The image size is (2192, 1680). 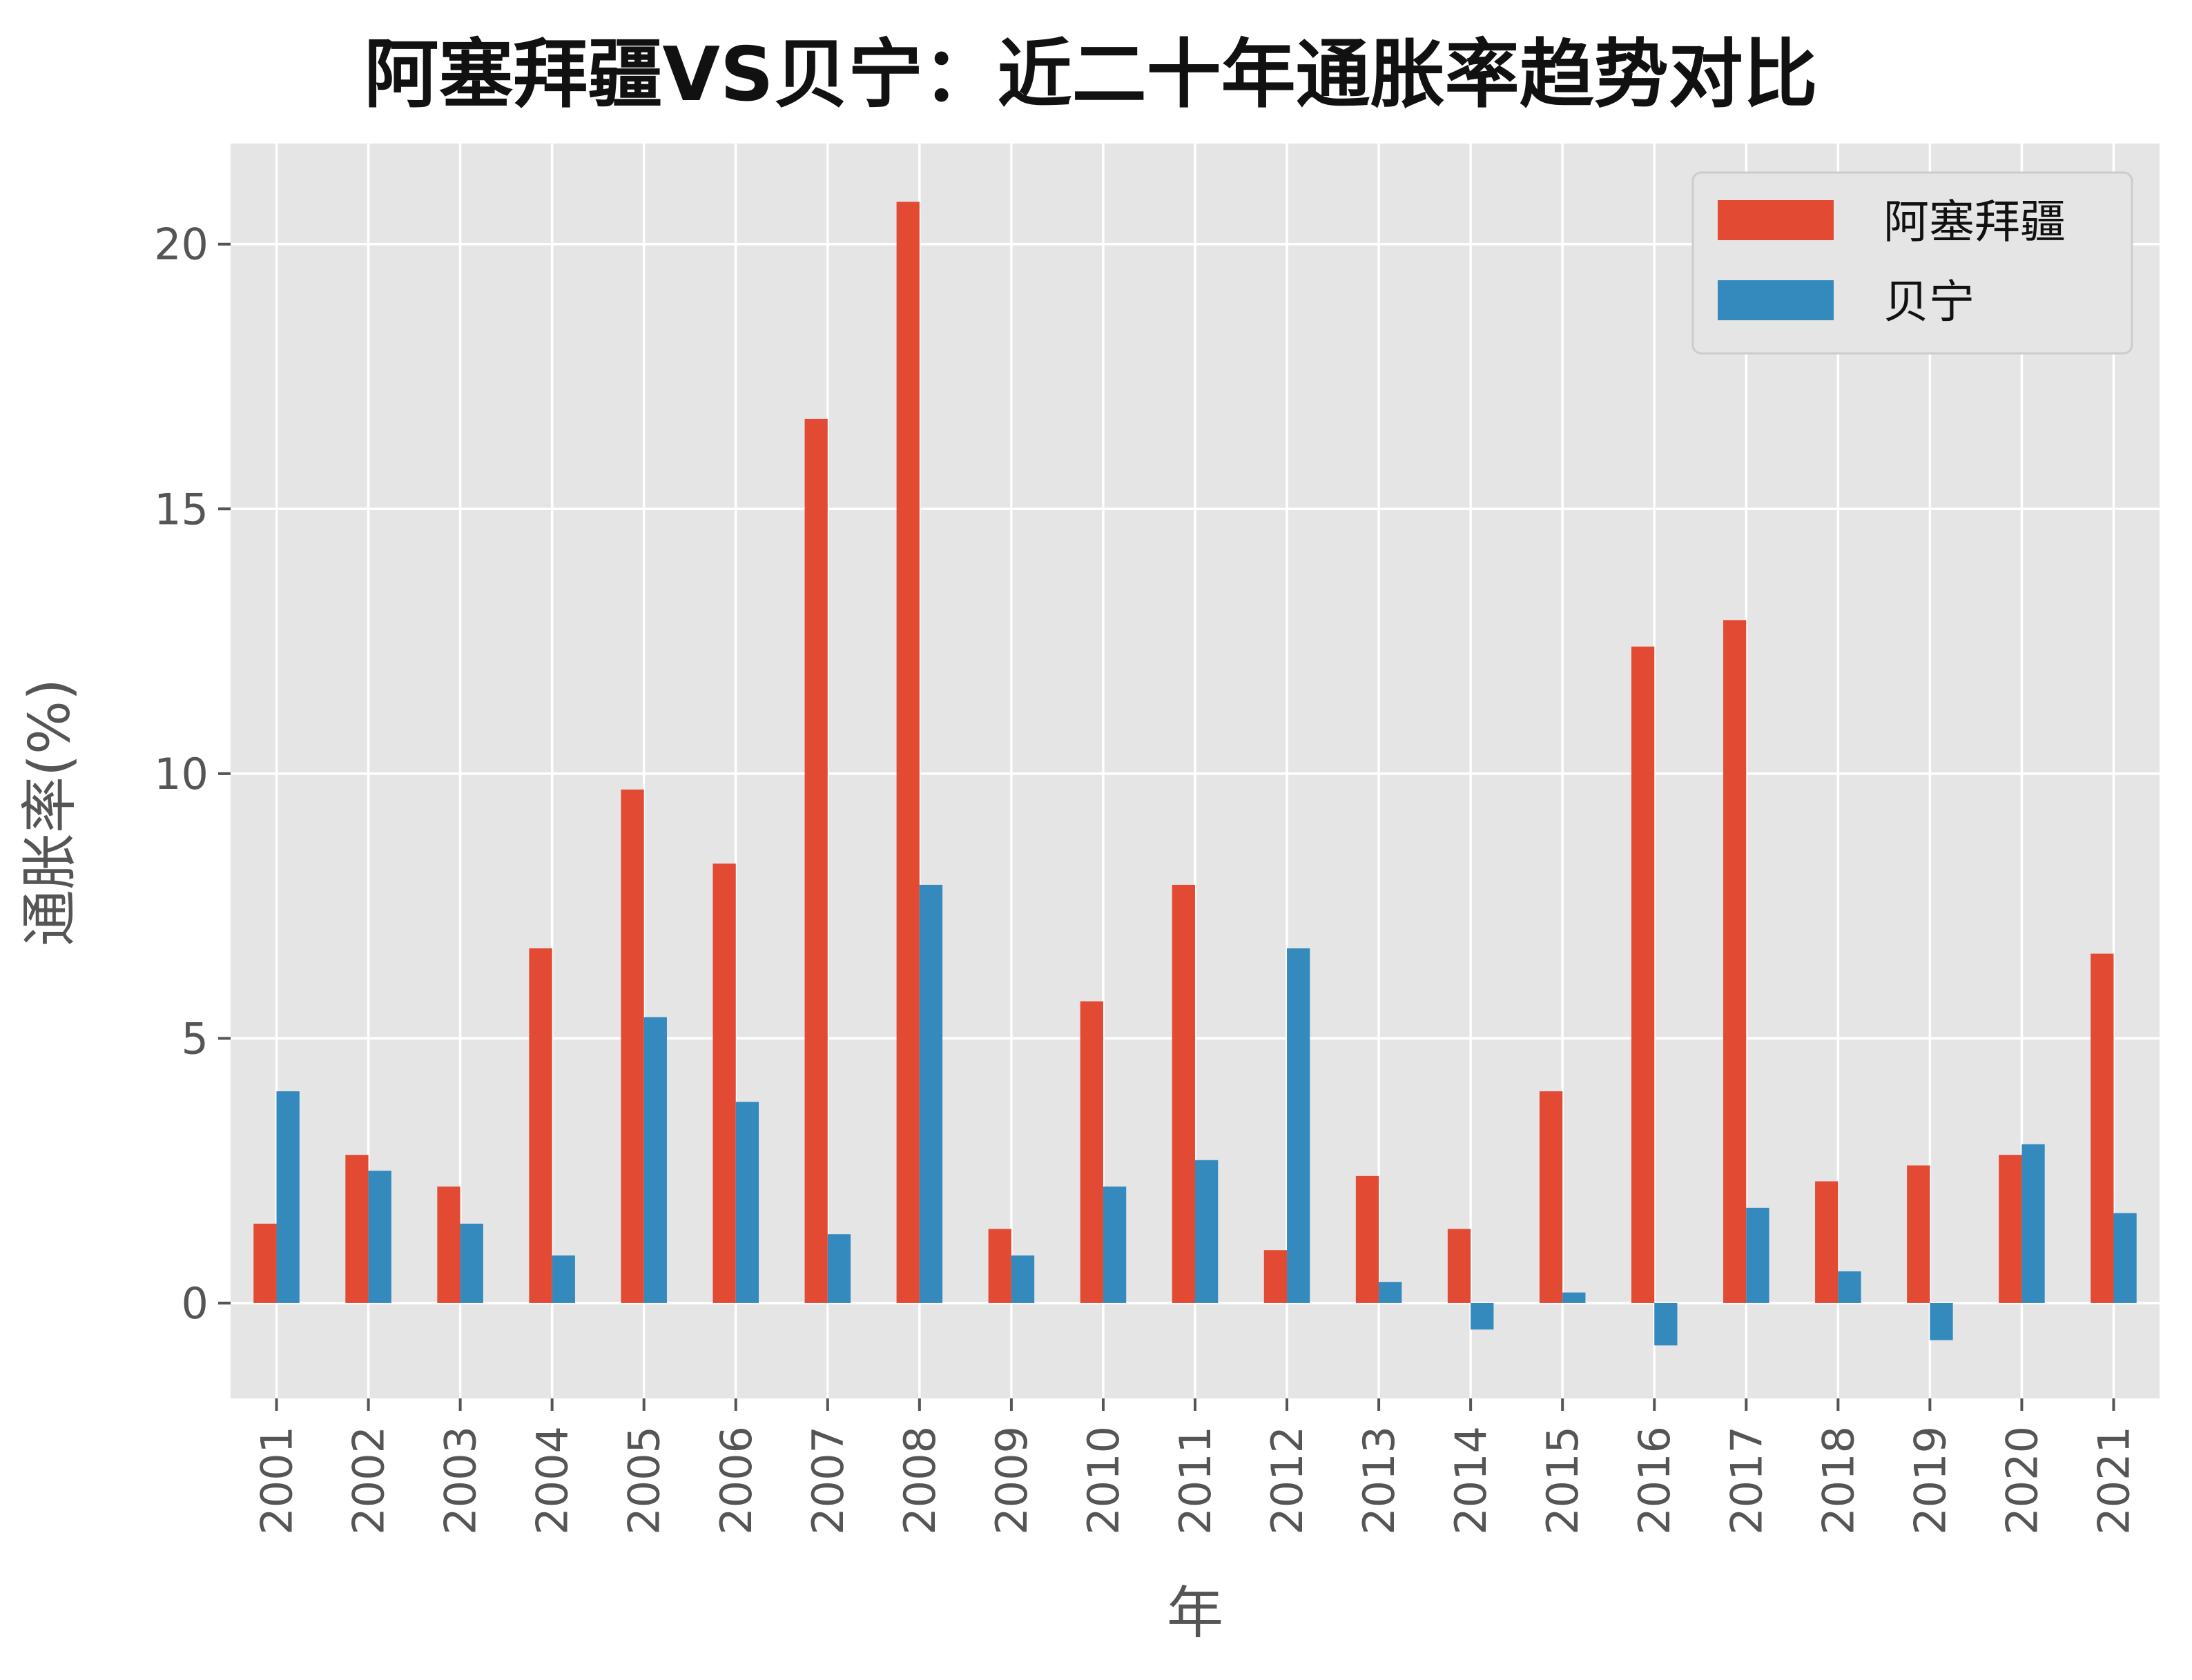 I want to click on x-tick-label-2017: 2017, so click(x=1747, y=1480).